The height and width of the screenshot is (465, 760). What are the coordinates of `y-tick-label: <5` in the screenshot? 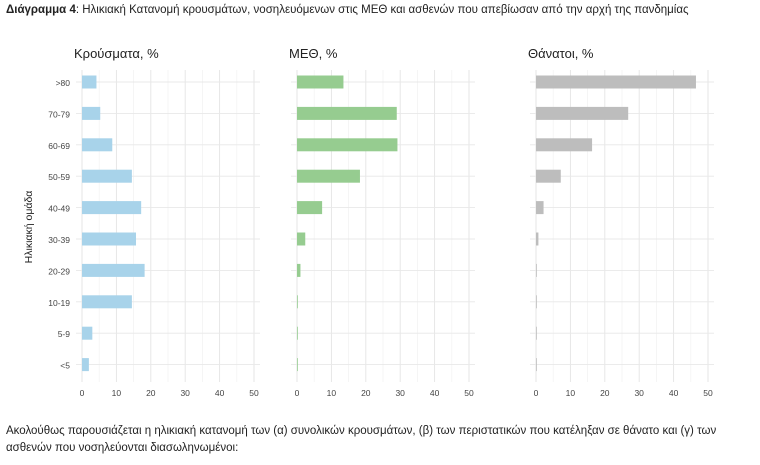 It's located at (65, 366).